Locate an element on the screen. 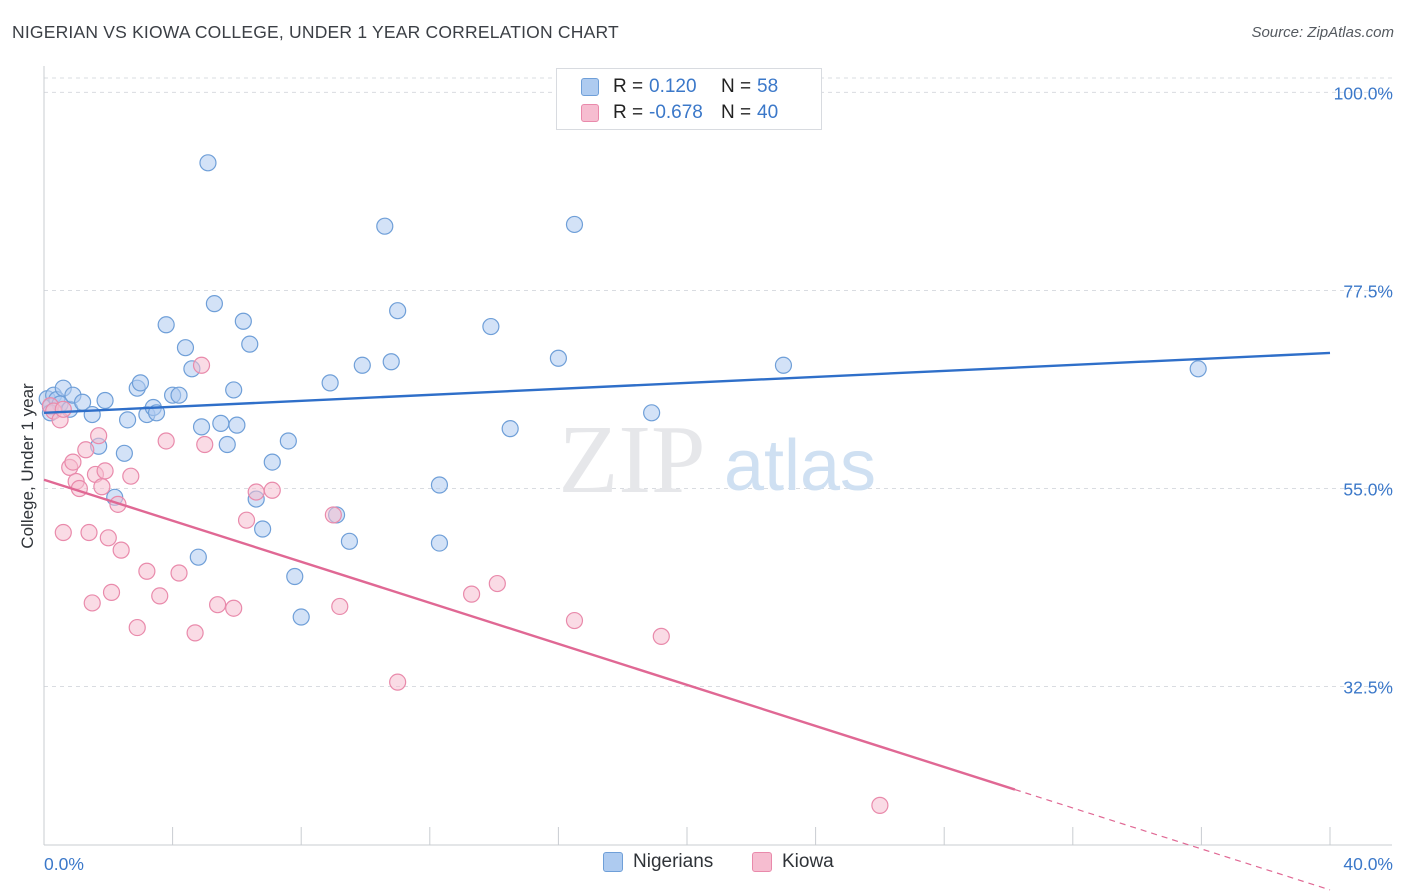 This screenshot has width=1406, height=892. x-tick-label: 40.0% is located at coordinates (1368, 864).